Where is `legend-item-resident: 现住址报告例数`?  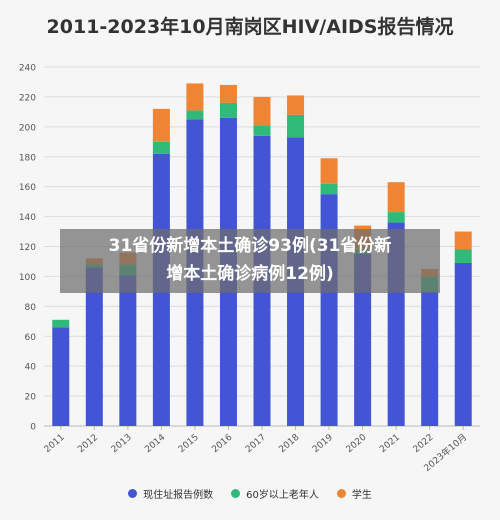
legend-item-resident: 现住址报告例数 is located at coordinates (170, 493).